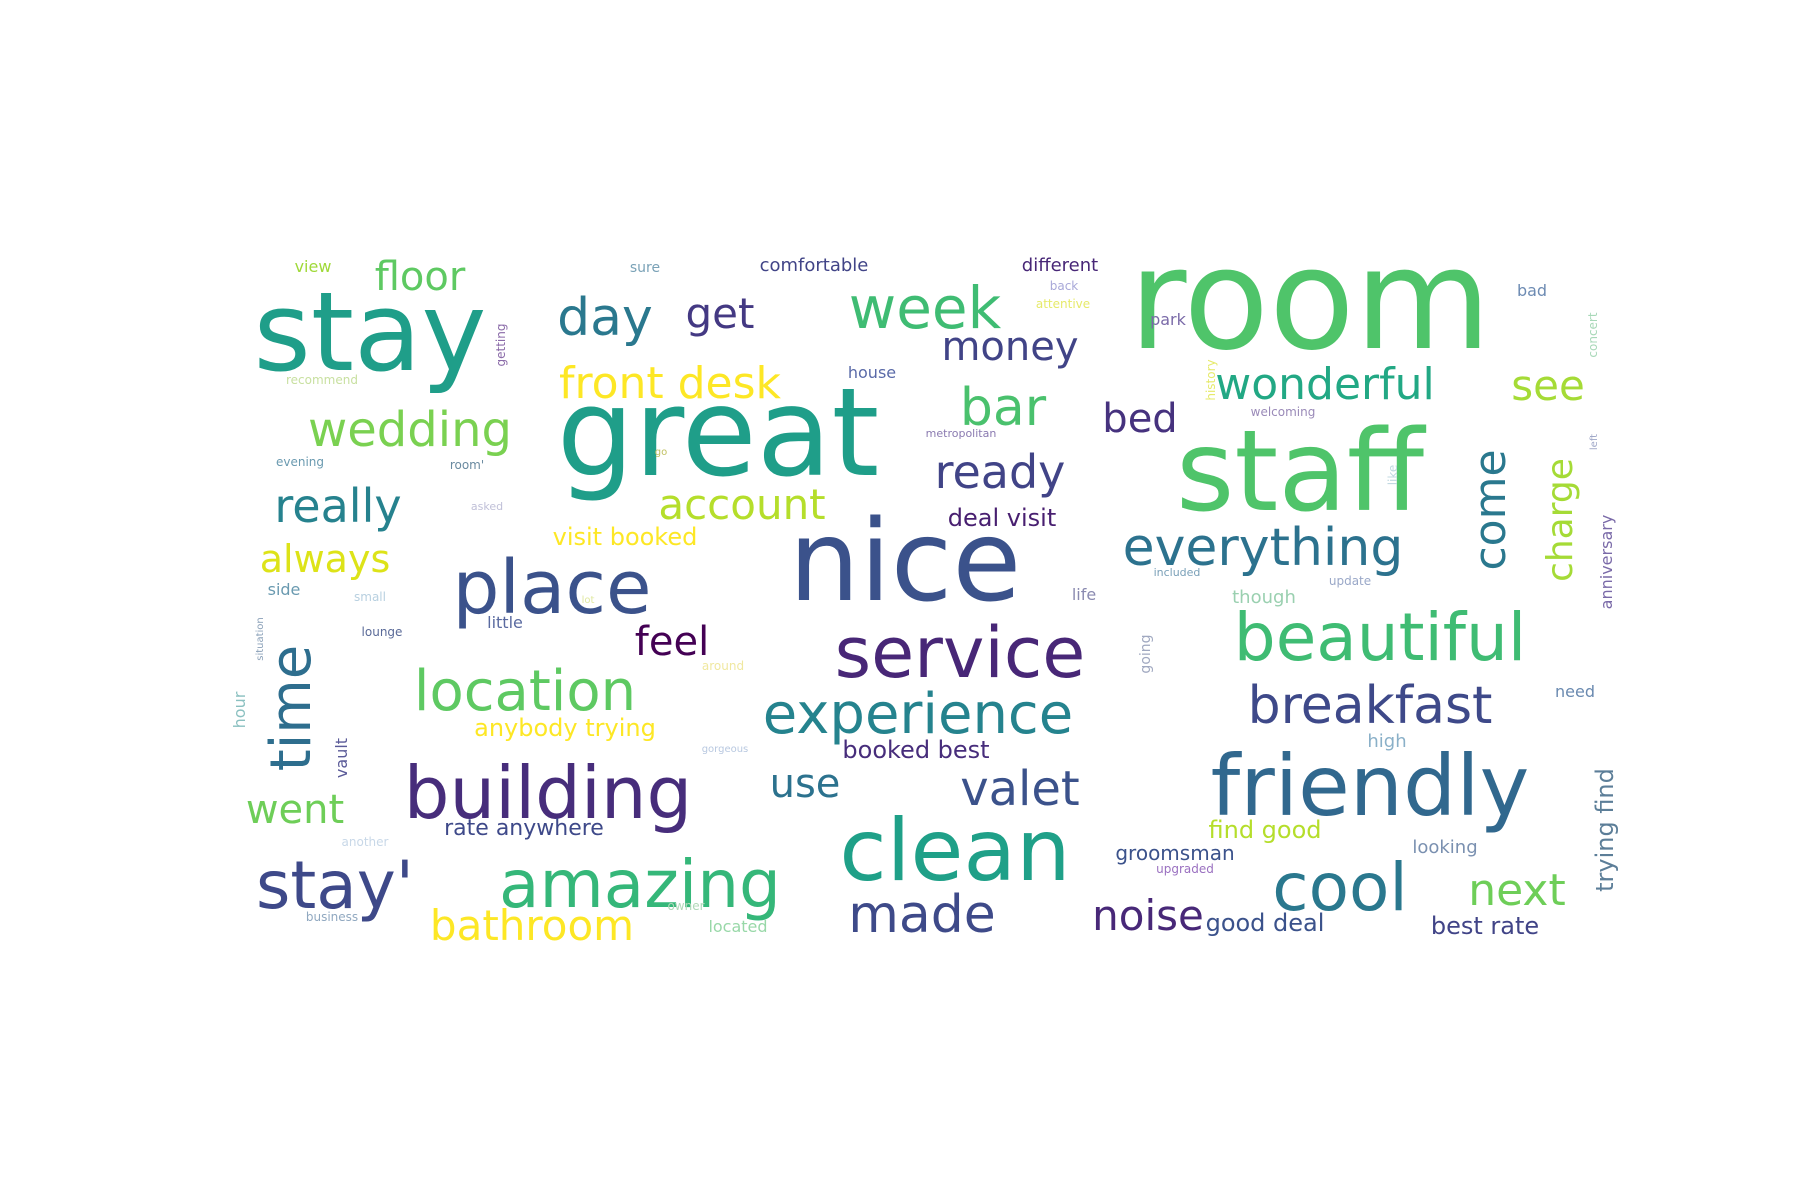  I want to click on word-anniversary: anniversary, so click(1606, 562).